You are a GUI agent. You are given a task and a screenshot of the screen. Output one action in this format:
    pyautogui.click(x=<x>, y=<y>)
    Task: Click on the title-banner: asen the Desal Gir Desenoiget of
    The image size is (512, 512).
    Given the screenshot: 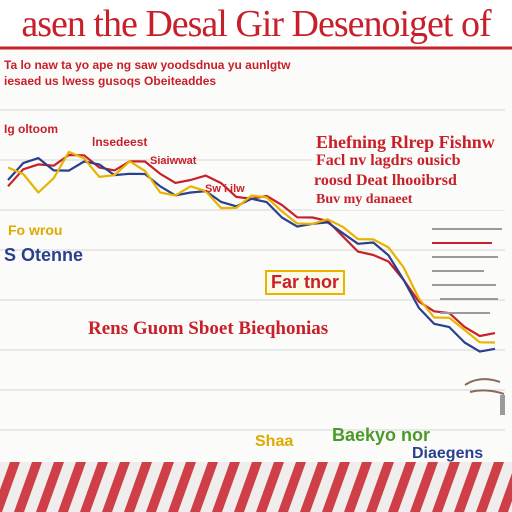 What is the action you would take?
    pyautogui.click(x=256, y=23)
    